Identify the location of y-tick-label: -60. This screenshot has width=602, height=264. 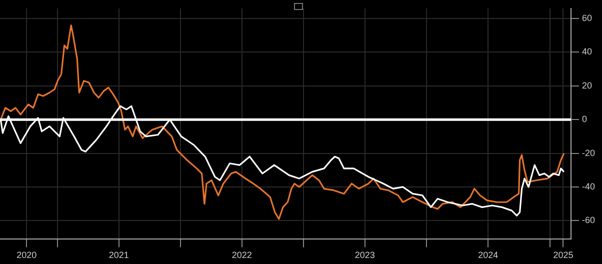
(589, 220).